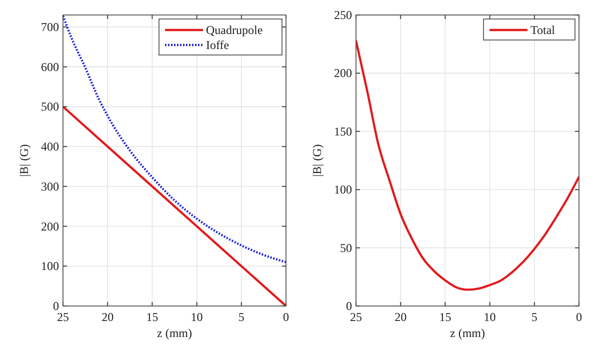  Describe the element at coordinates (234, 30) in the screenshot. I see `legend-label: Quadrupole` at that location.